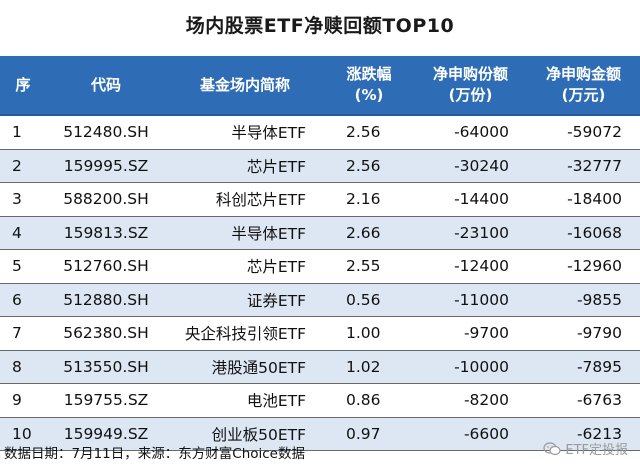  I want to click on table-row: 8 513550.SH 港股通50ETF 1.02 -10000 -7895, so click(320, 367).